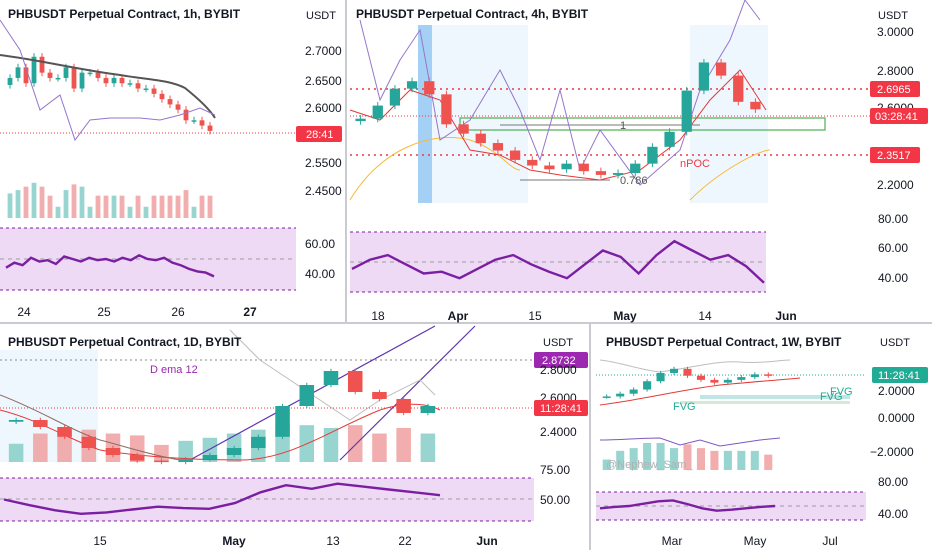  I want to click on y-tick-4h-3: 2.2000, so click(895, 185).